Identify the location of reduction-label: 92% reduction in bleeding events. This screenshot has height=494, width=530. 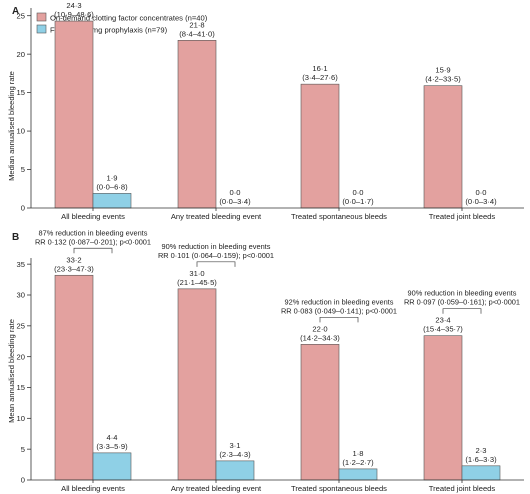
(339, 301).